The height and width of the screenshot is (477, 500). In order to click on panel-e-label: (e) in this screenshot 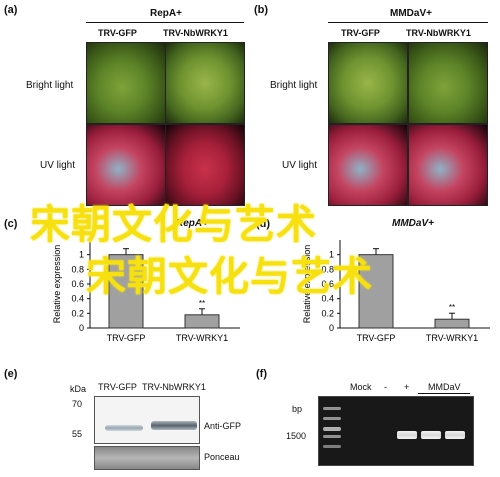, I will do `click(11, 374)`.